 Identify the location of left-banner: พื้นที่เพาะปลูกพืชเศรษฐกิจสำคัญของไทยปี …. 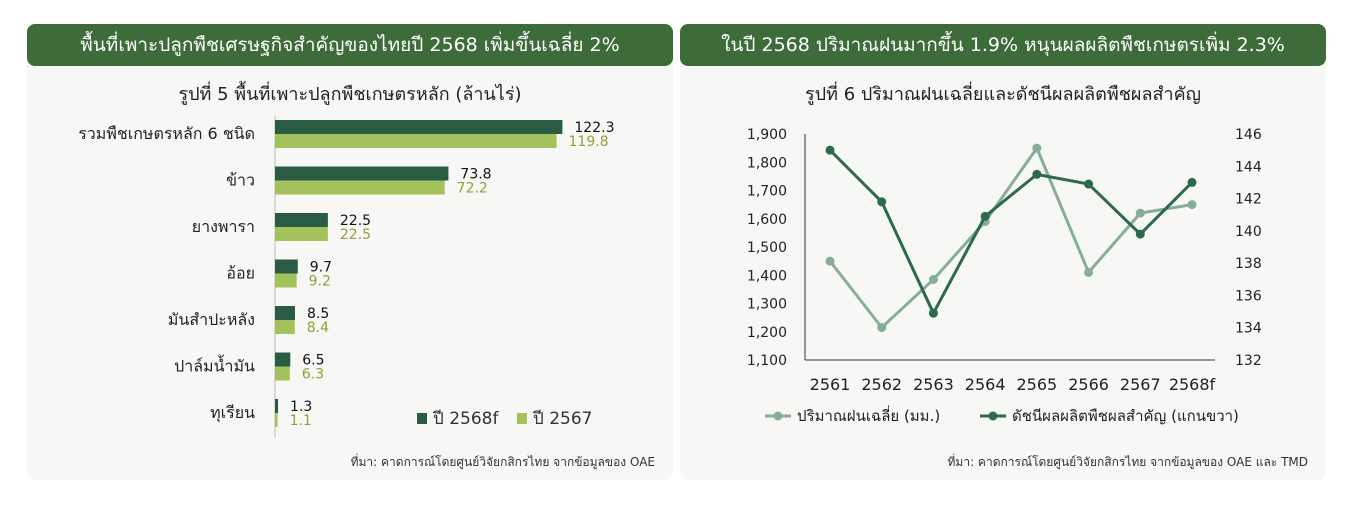
(350, 45).